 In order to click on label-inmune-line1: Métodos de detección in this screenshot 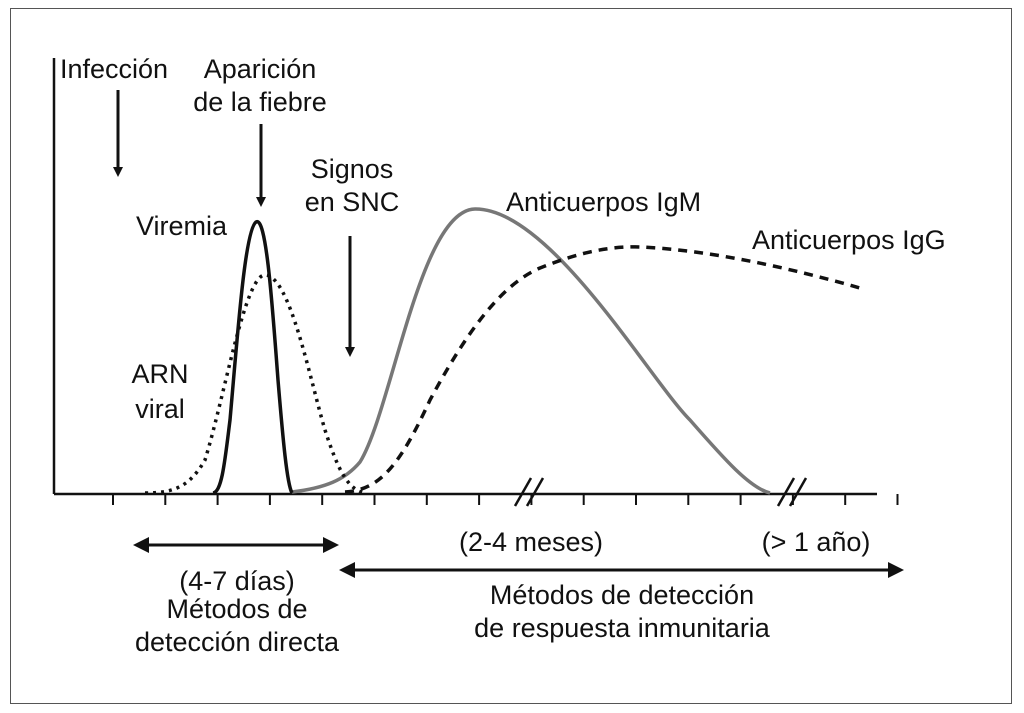, I will do `click(622, 595)`.